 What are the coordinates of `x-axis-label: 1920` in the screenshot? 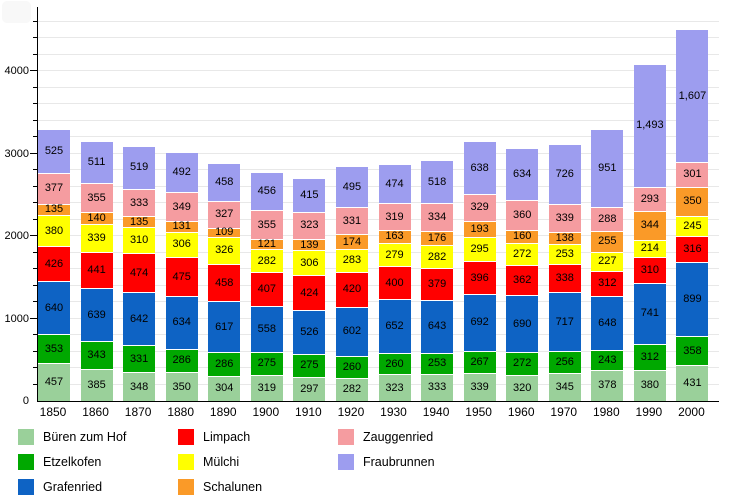 It's located at (351, 412).